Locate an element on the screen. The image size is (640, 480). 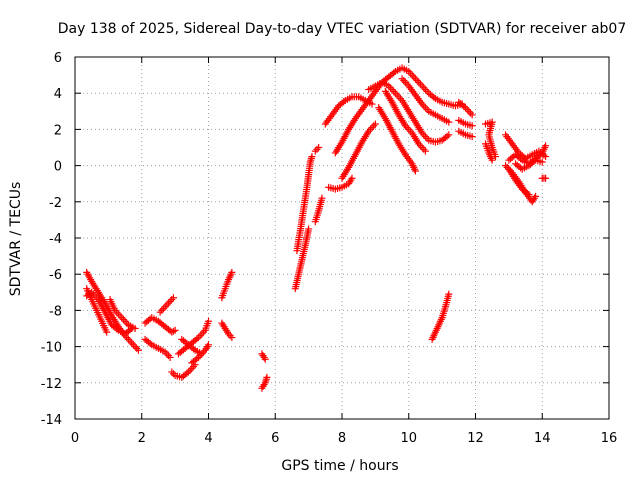
y-tick-label: -8 is located at coordinates (55, 311).